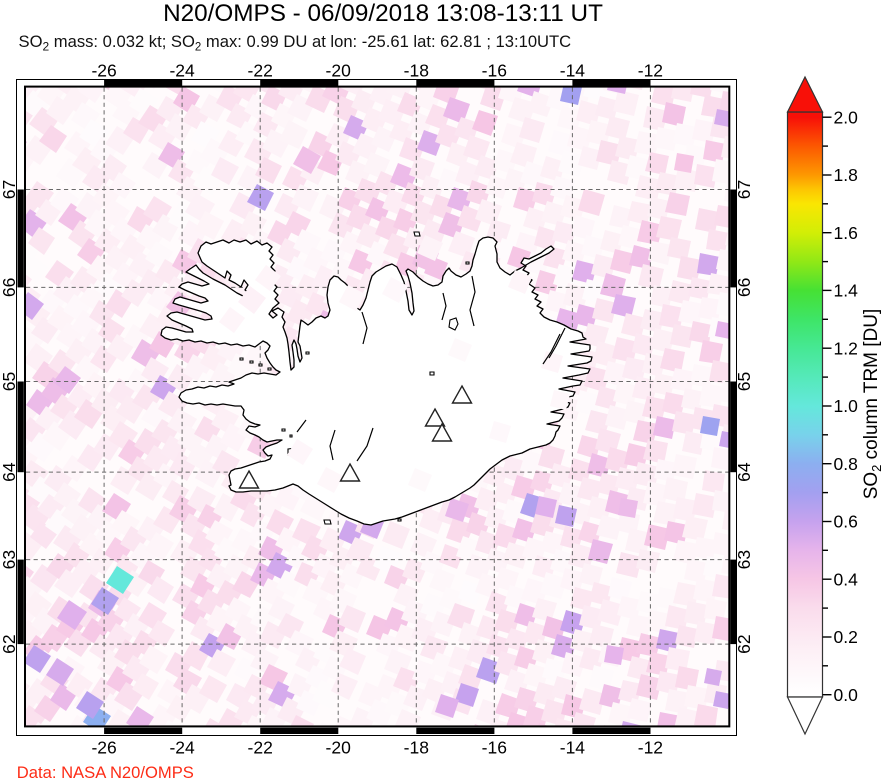 Image resolution: width=883 pixels, height=783 pixels. Describe the element at coordinates (846, 406) in the screenshot. I see `svg-text: 1.0` at that location.